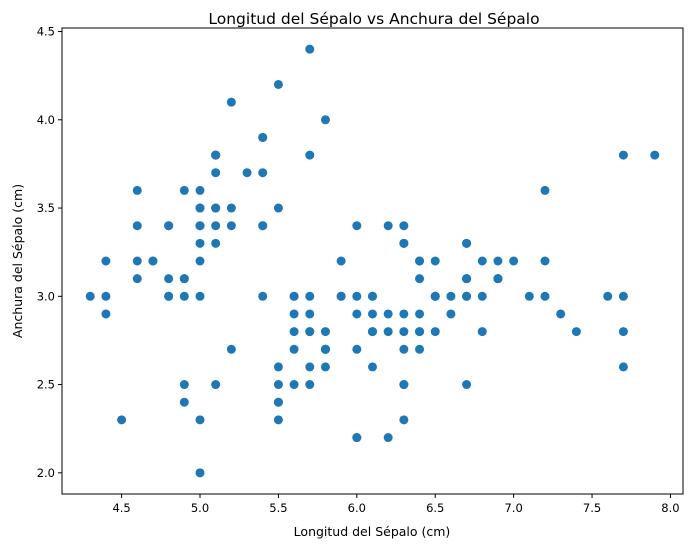 Image resolution: width=691 pixels, height=548 pixels. Describe the element at coordinates (46, 296) in the screenshot. I see `y-tick-label-2: 3.0` at that location.